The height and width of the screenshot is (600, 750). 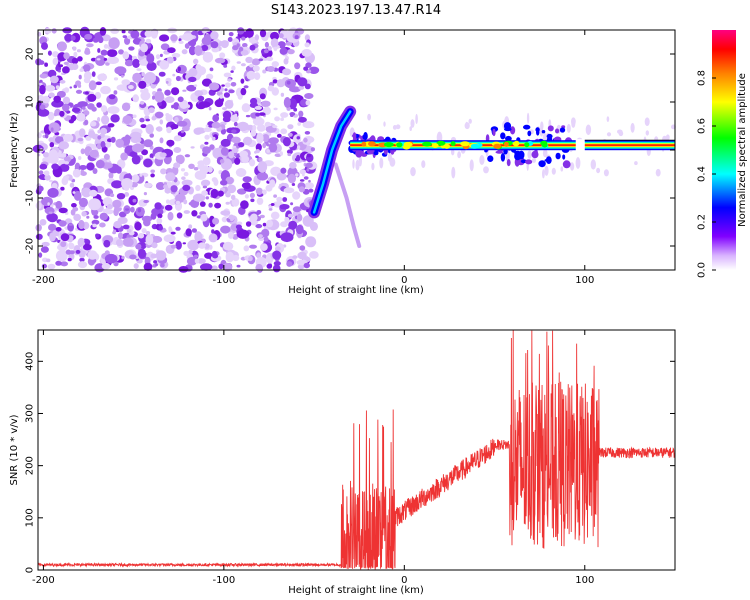 What do you see at coordinates (492, 176) in the screenshot?
I see `spectrogram-marks` at bounding box center [492, 176].